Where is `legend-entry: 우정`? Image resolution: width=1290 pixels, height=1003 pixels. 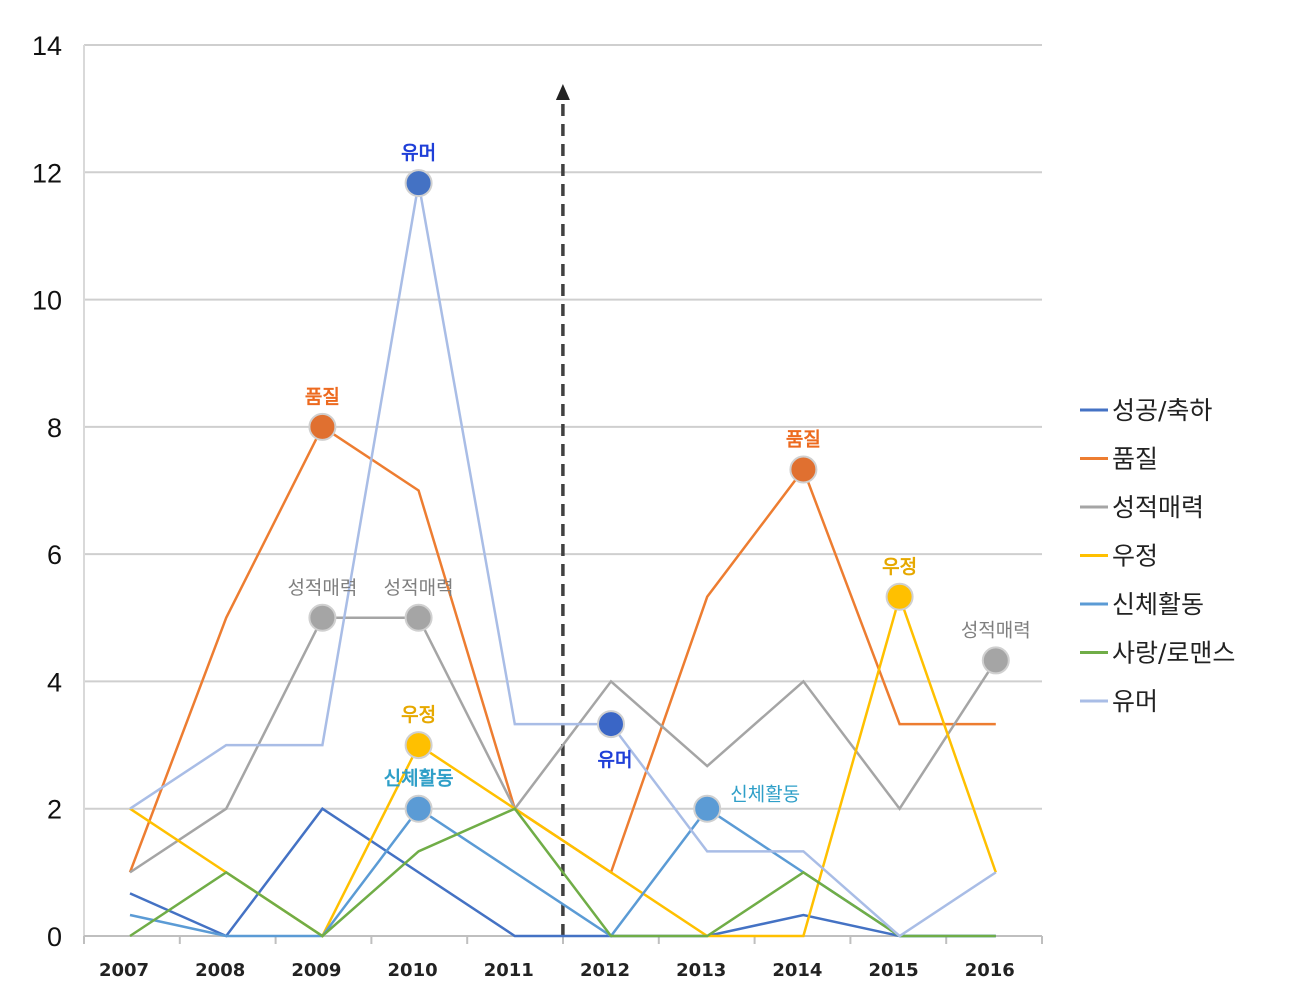 legend-entry: 우정 is located at coordinates (1135, 556).